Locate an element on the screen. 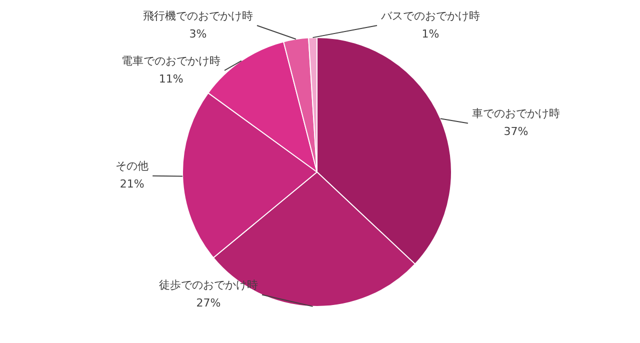 The height and width of the screenshot is (343, 640). data-label: 27% is located at coordinates (208, 303).